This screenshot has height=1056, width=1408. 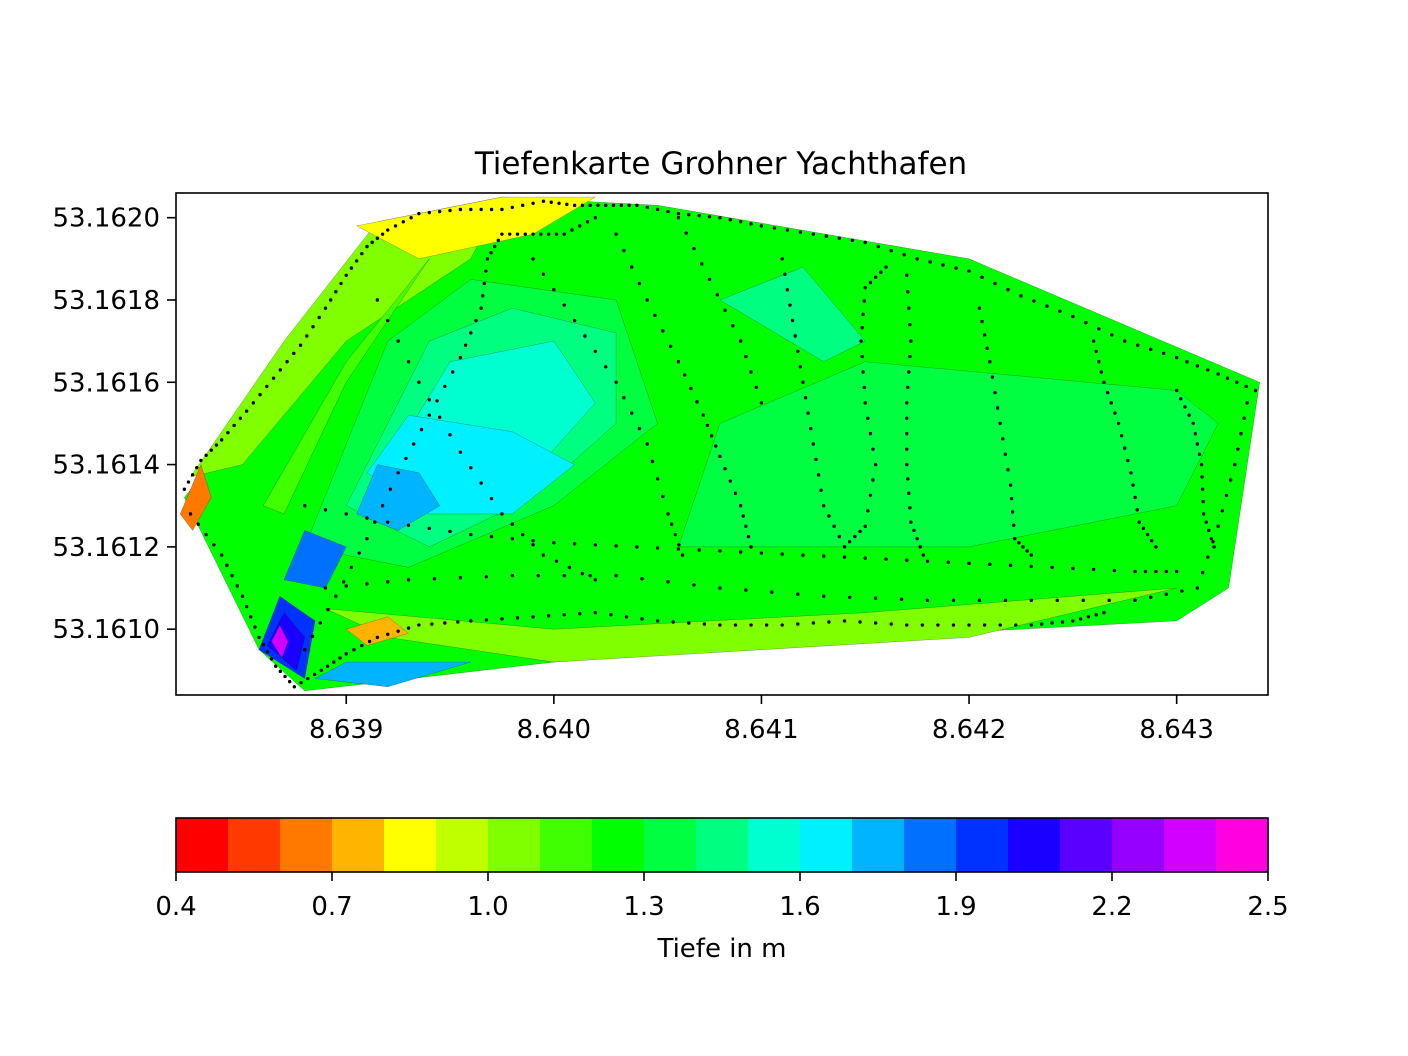 I want to click on colorbar-tick-label: 1.9, so click(x=955, y=907).